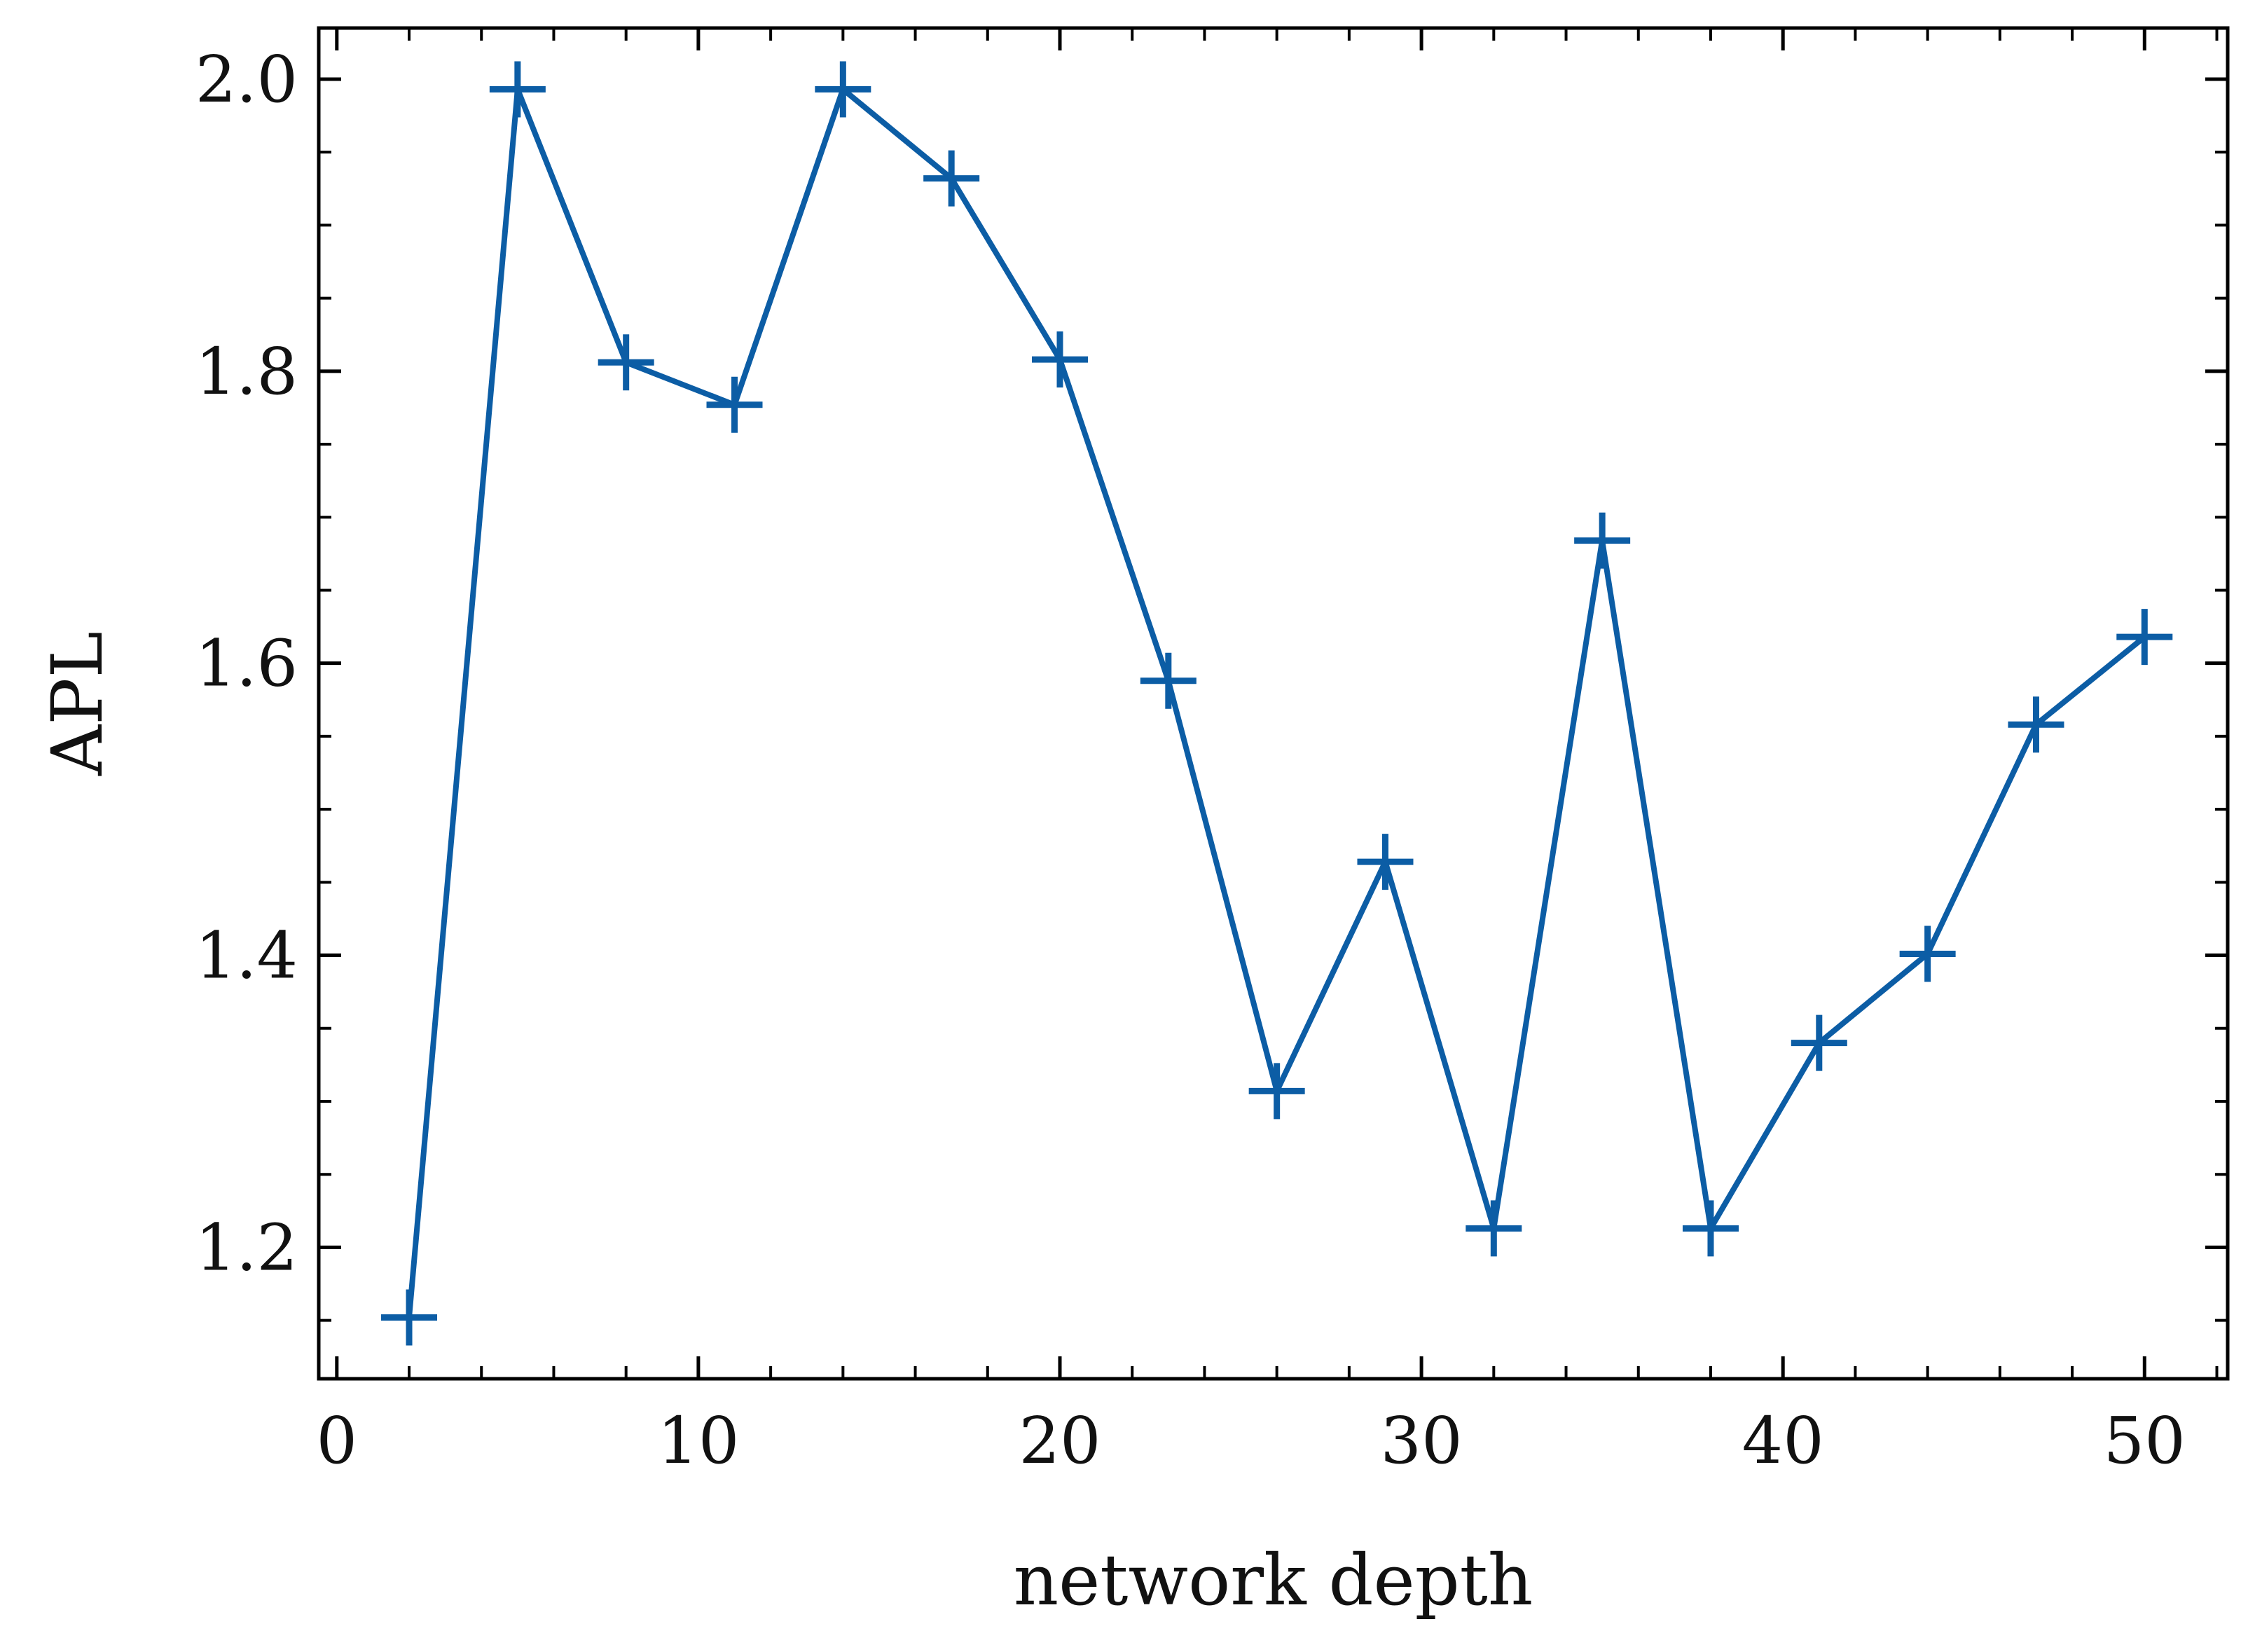 This screenshot has height=1652, width=2255. What do you see at coordinates (698, 1440) in the screenshot?
I see `x-tick-label: 10` at bounding box center [698, 1440].